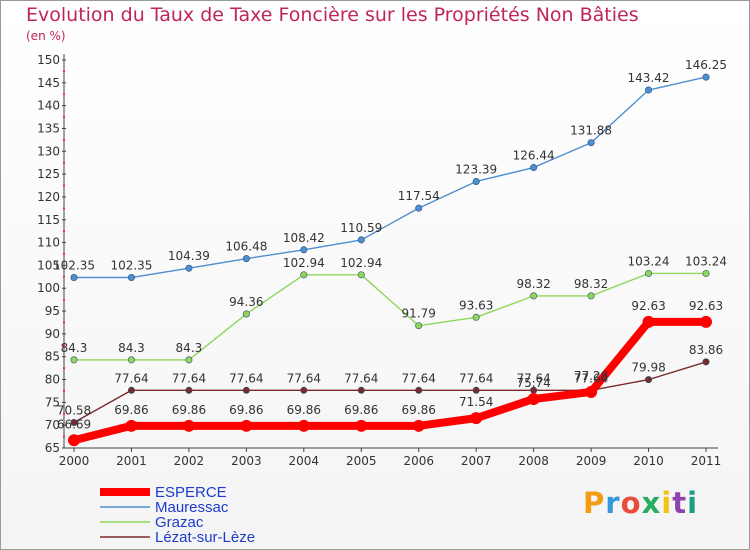  I want to click on data-label: 94.36, so click(246, 302).